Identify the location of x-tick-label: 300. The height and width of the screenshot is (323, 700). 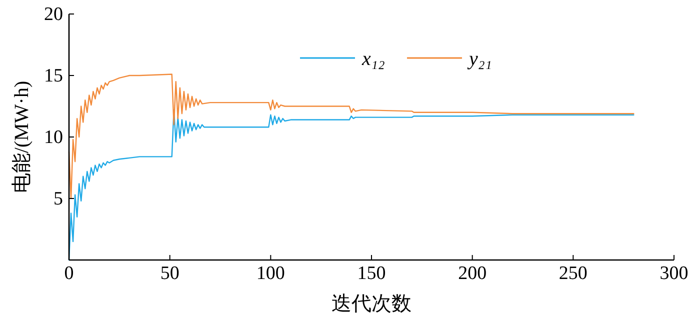
(674, 273).